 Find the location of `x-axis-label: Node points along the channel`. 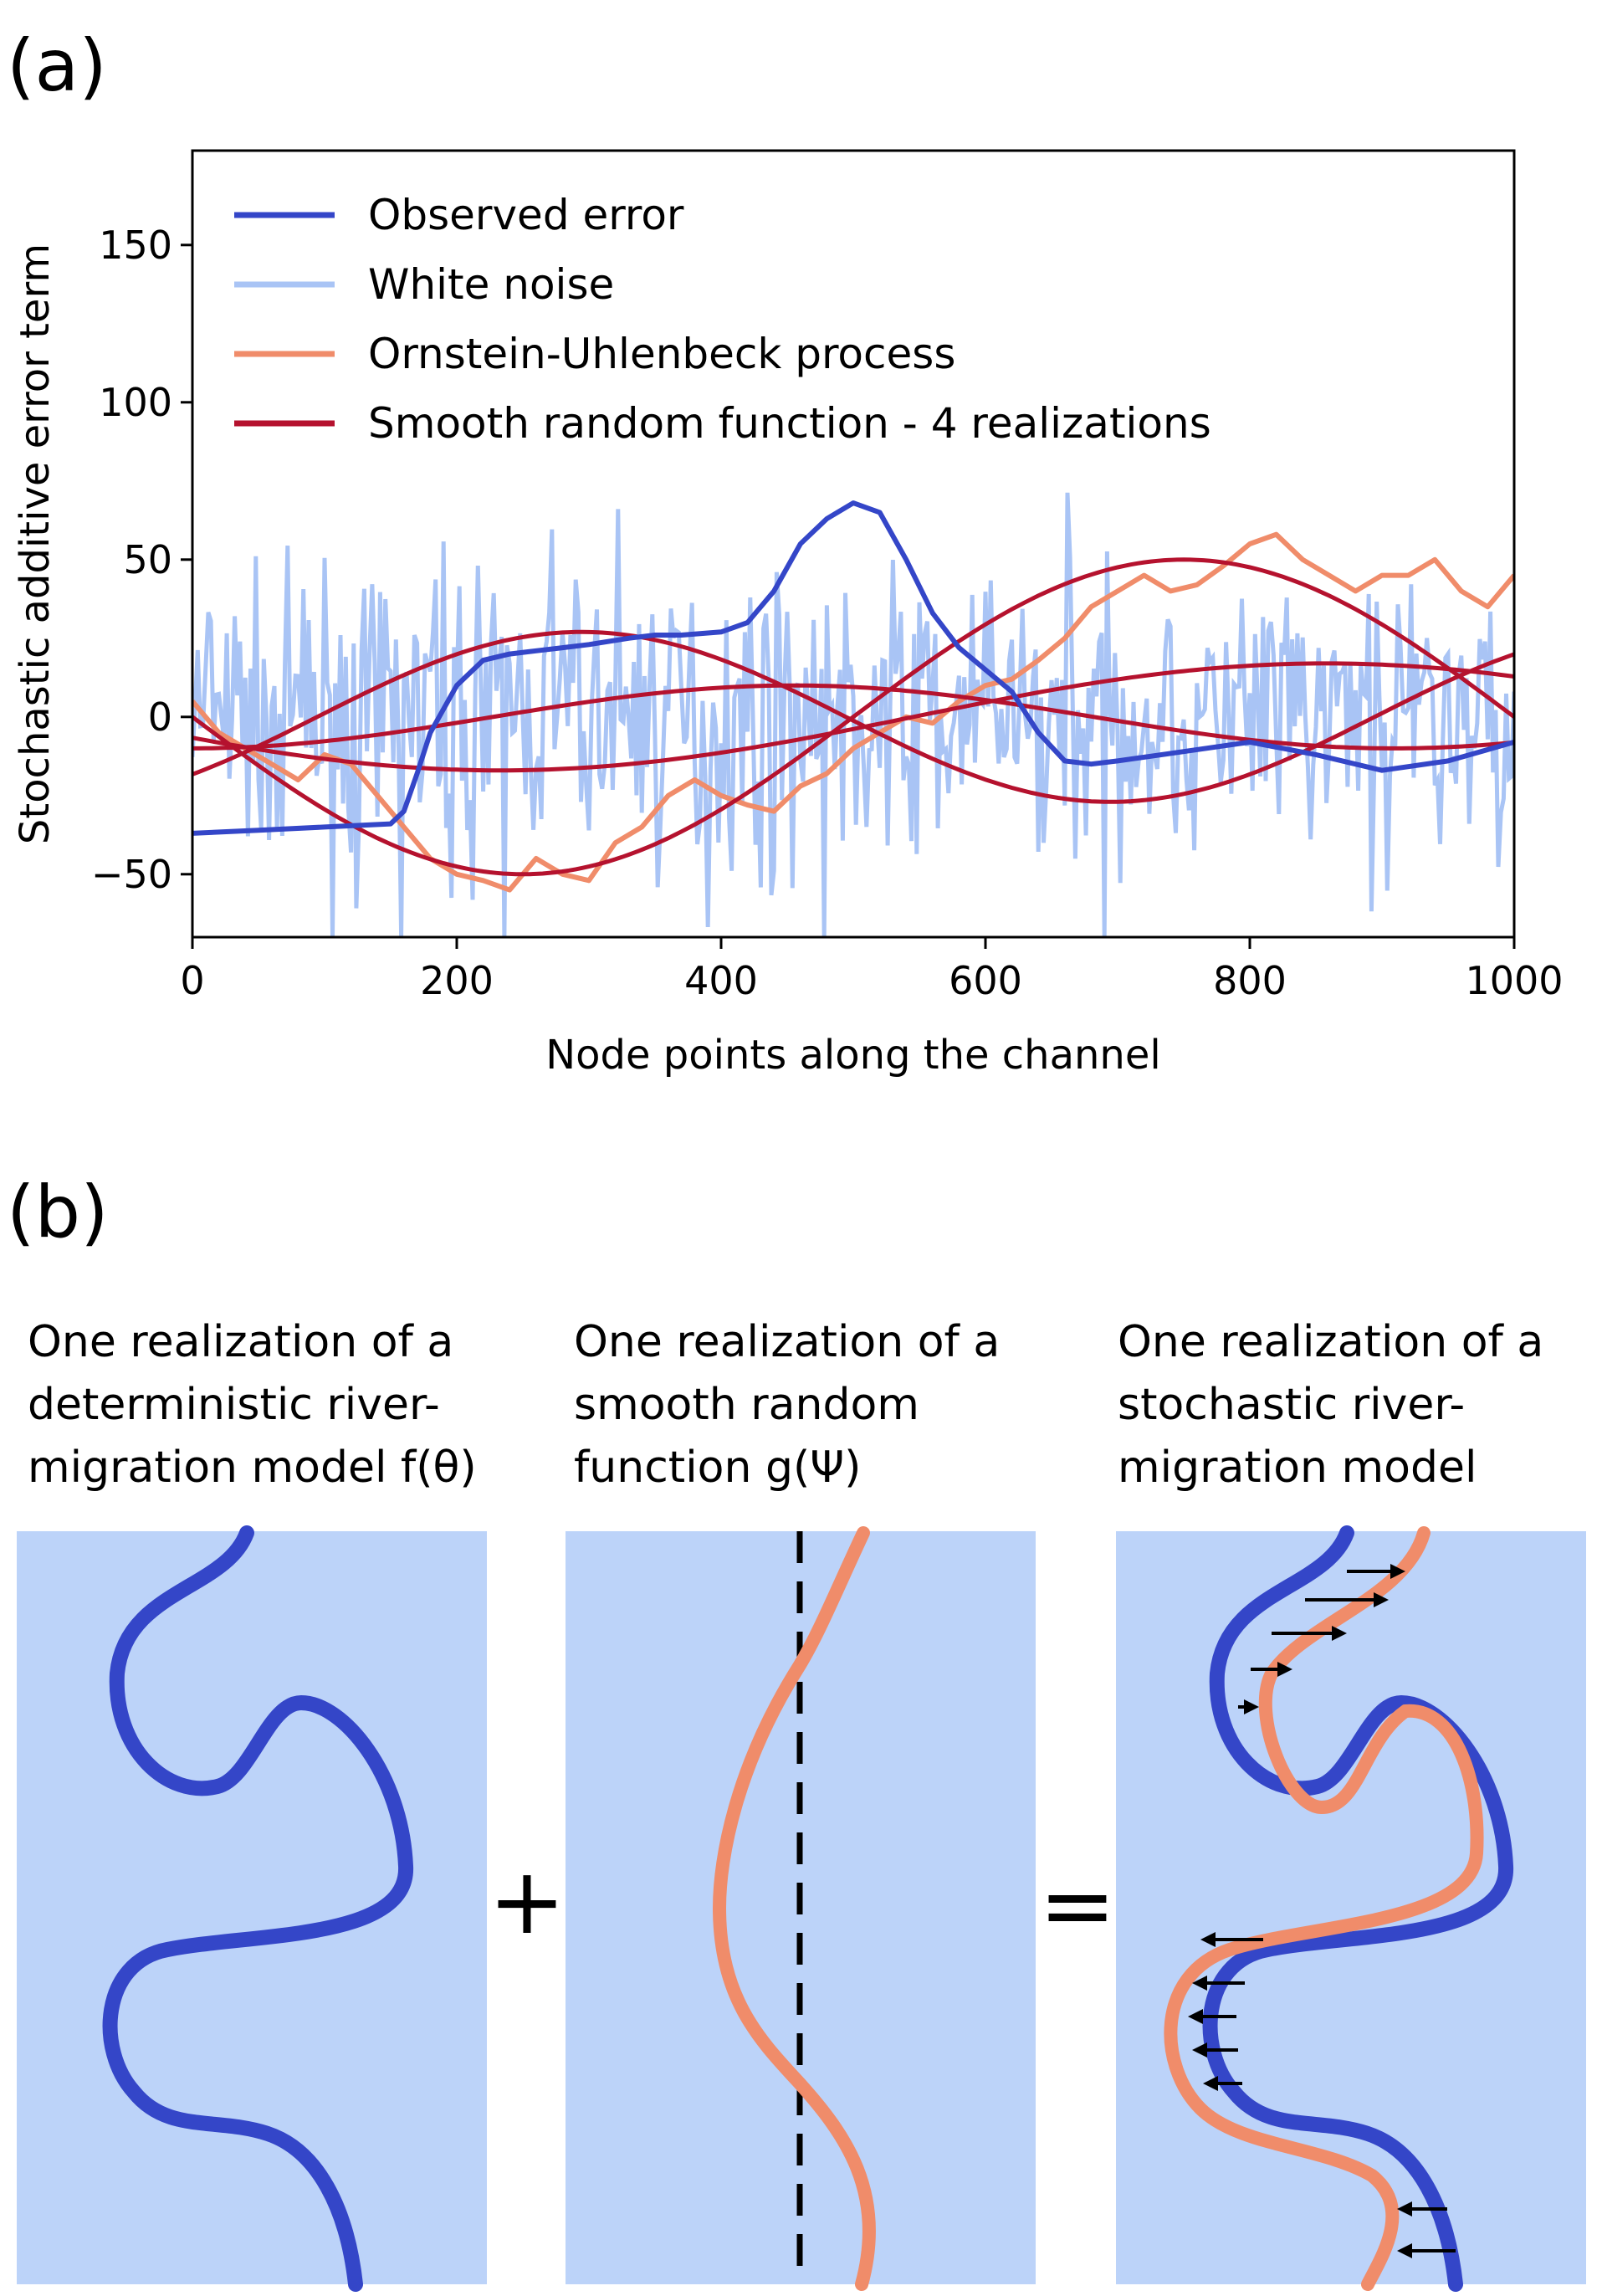

x-axis-label: Node points along the channel is located at coordinates (852, 1055).